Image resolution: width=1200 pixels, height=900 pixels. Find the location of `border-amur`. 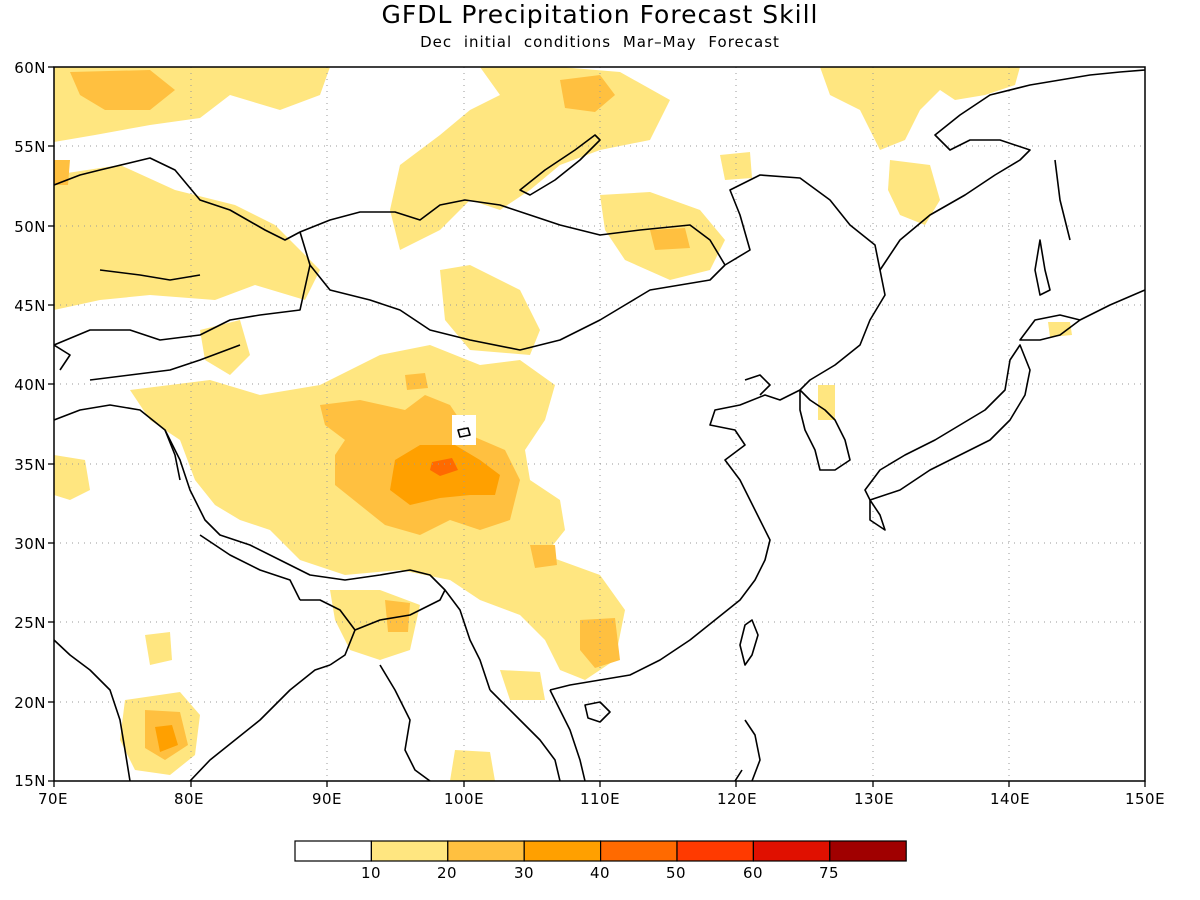

border-amur is located at coordinates (805, 282).